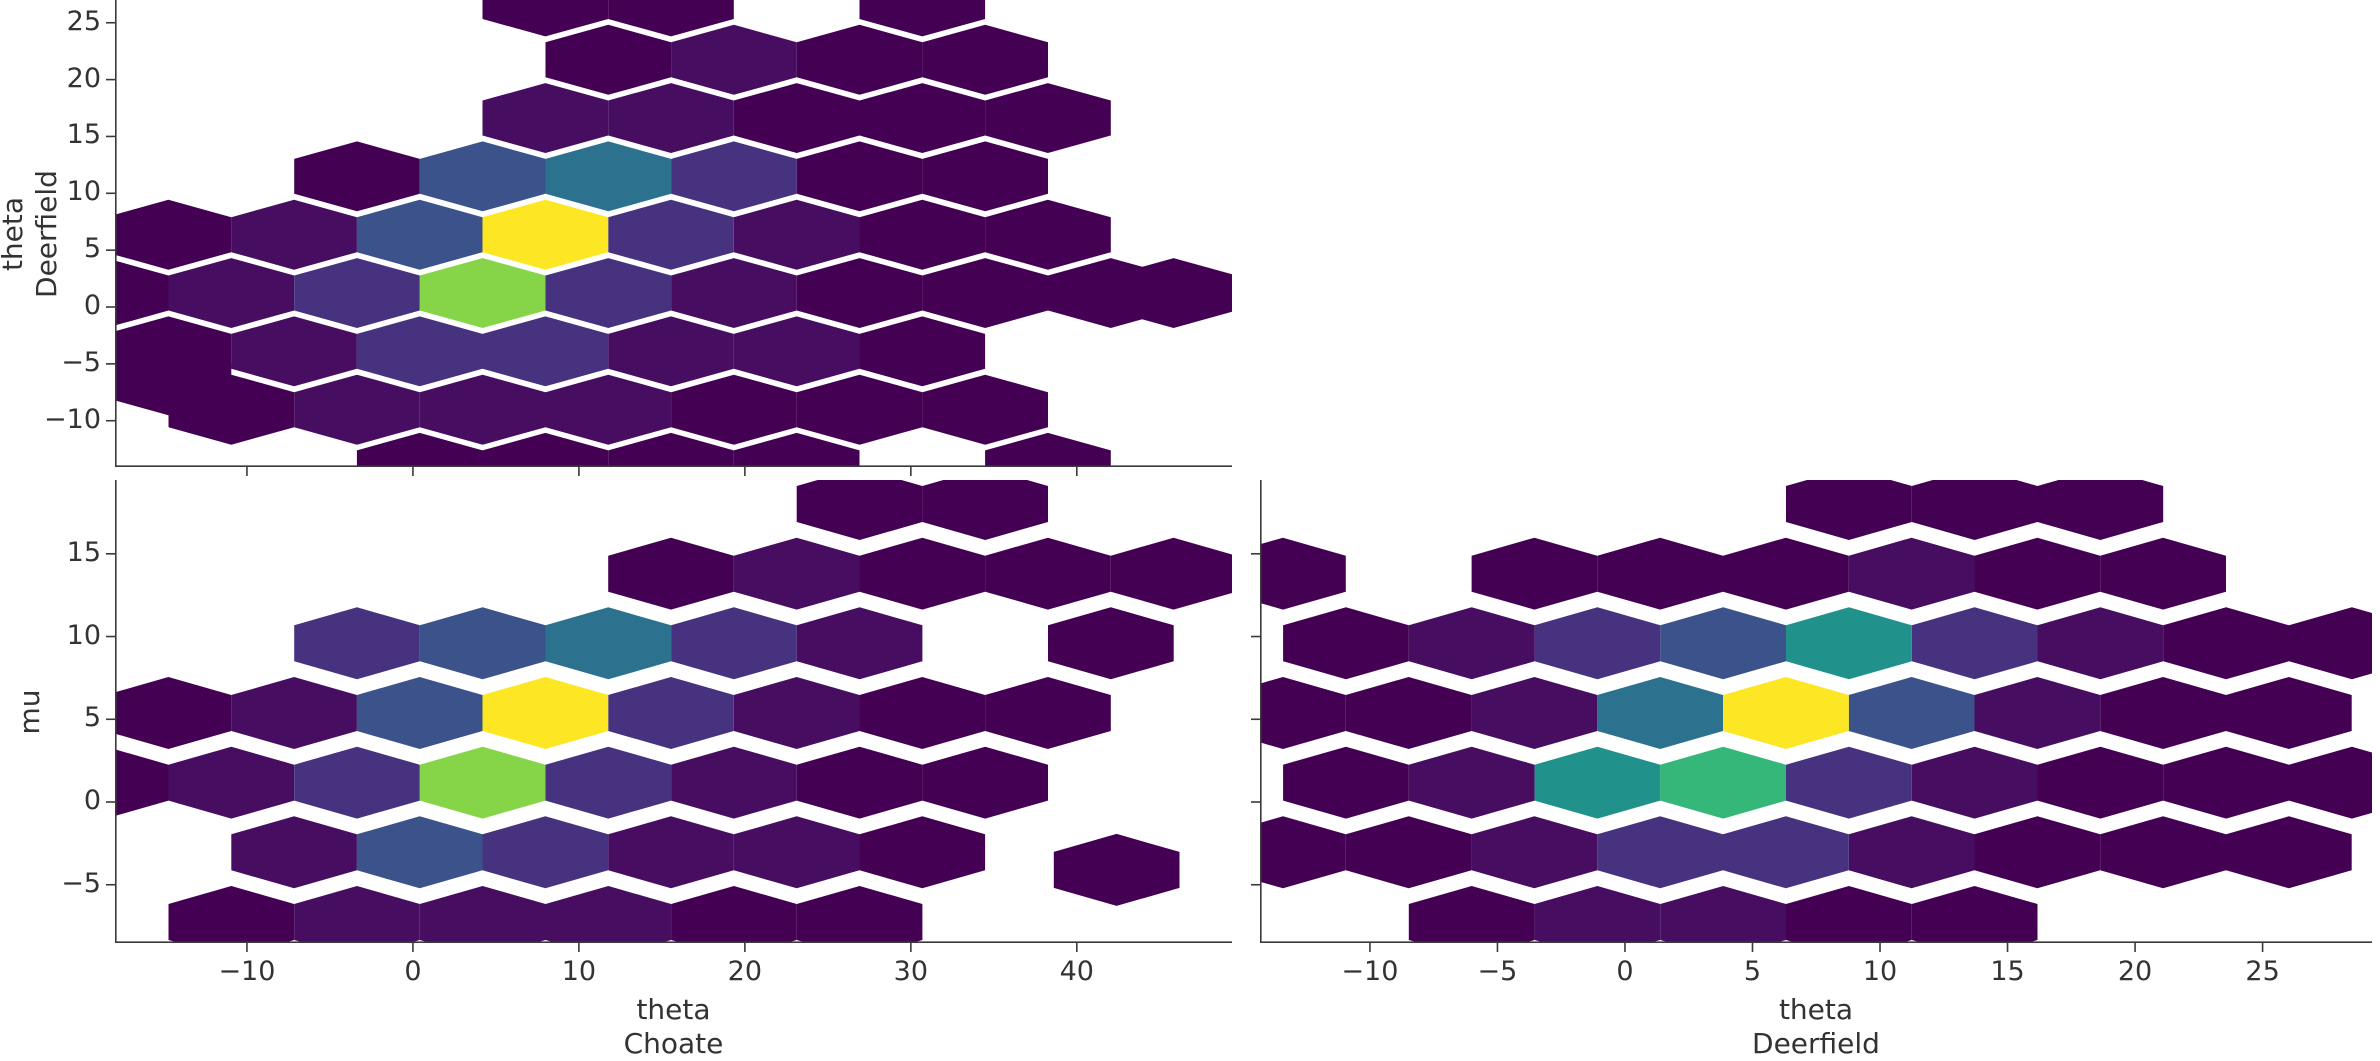  I want to click on x-tick-label: −10, so click(247, 971).